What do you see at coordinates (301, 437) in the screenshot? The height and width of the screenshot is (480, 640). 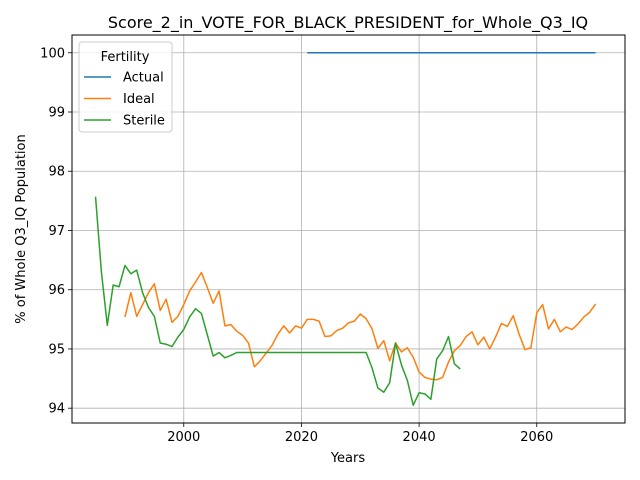 I see `x-tick-label: 2020` at bounding box center [301, 437].